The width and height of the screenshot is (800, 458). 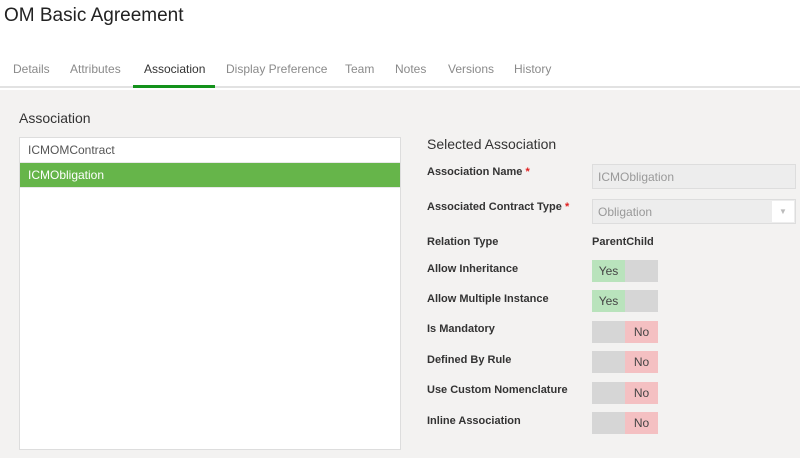 I want to click on defined-by-rule-toggle: No, so click(x=625, y=362).